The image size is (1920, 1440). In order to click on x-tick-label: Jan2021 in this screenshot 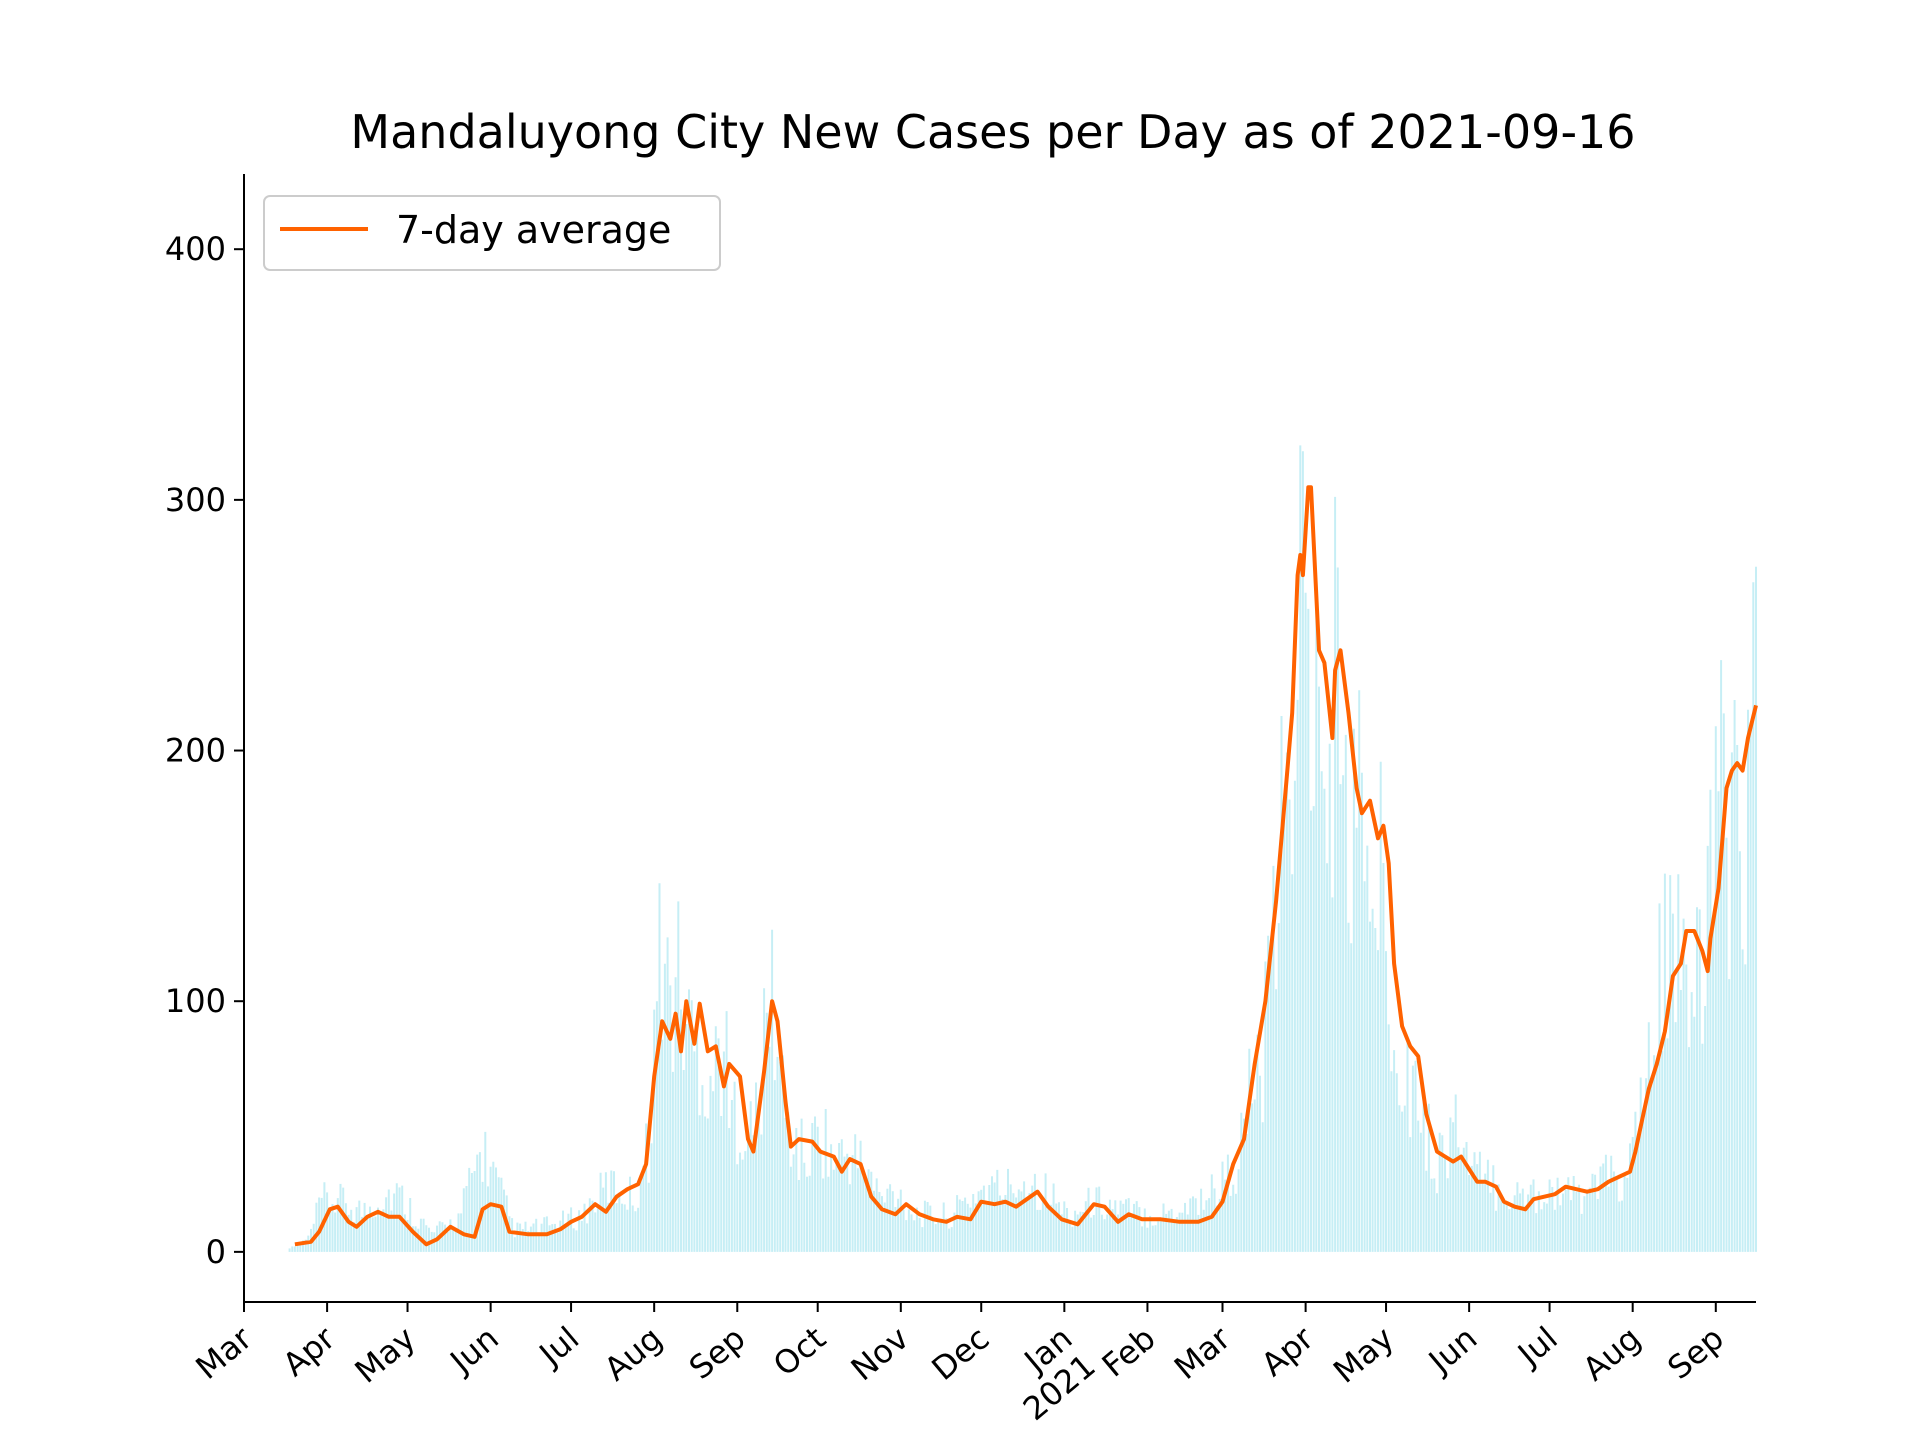, I will do `click(1048, 1373)`.